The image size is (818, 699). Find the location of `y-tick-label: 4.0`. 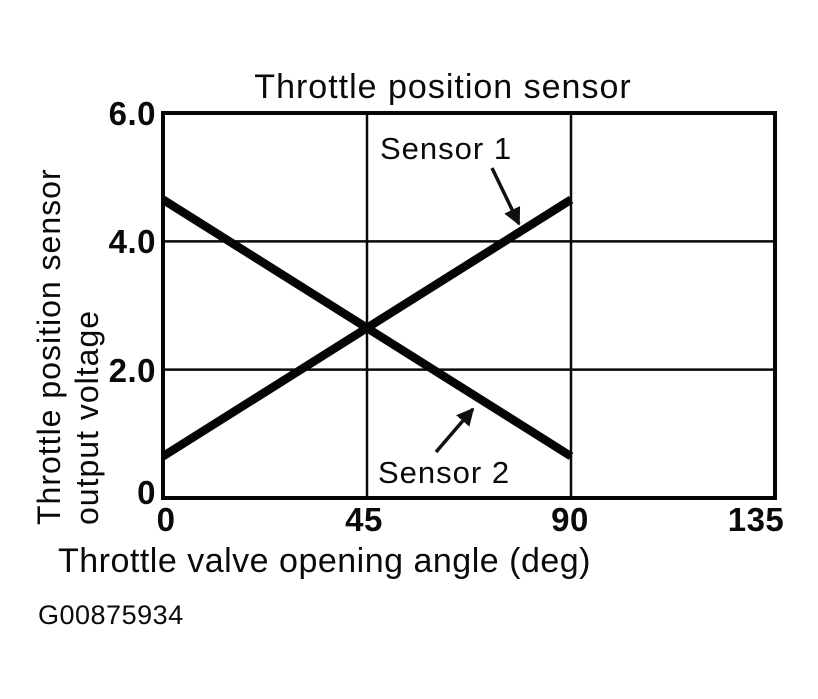

y-tick-label: 4.0 is located at coordinates (132, 241).